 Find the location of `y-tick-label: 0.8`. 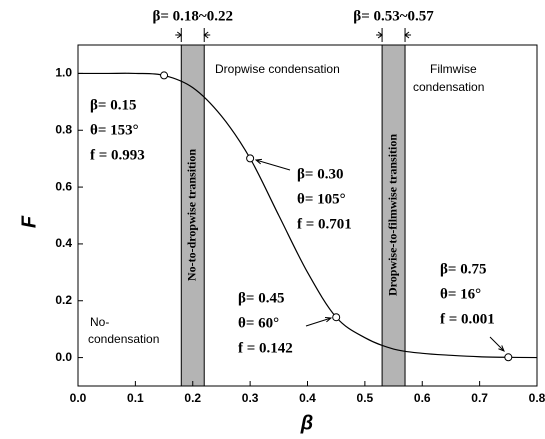

y-tick-label: 0.8 is located at coordinates (63, 129).